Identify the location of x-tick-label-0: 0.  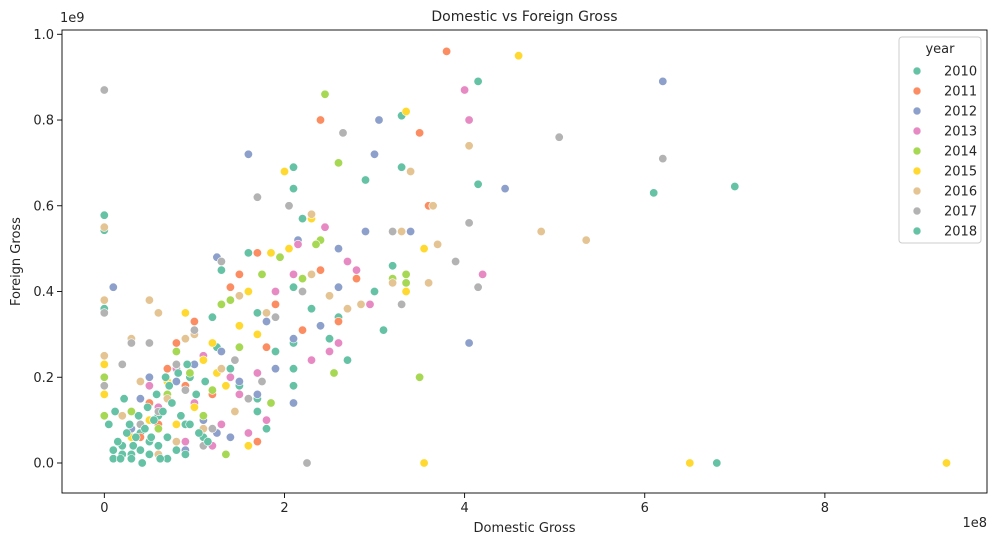
(104, 508).